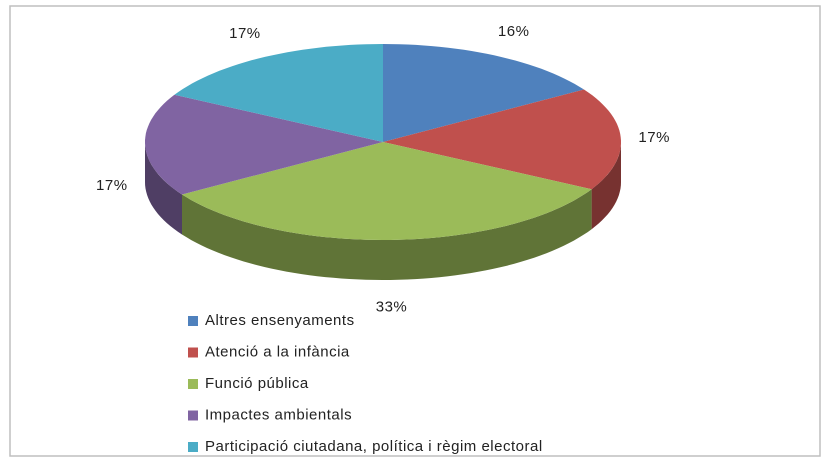 The width and height of the screenshot is (831, 466). What do you see at coordinates (392, 306) in the screenshot?
I see `data-label: 33%` at bounding box center [392, 306].